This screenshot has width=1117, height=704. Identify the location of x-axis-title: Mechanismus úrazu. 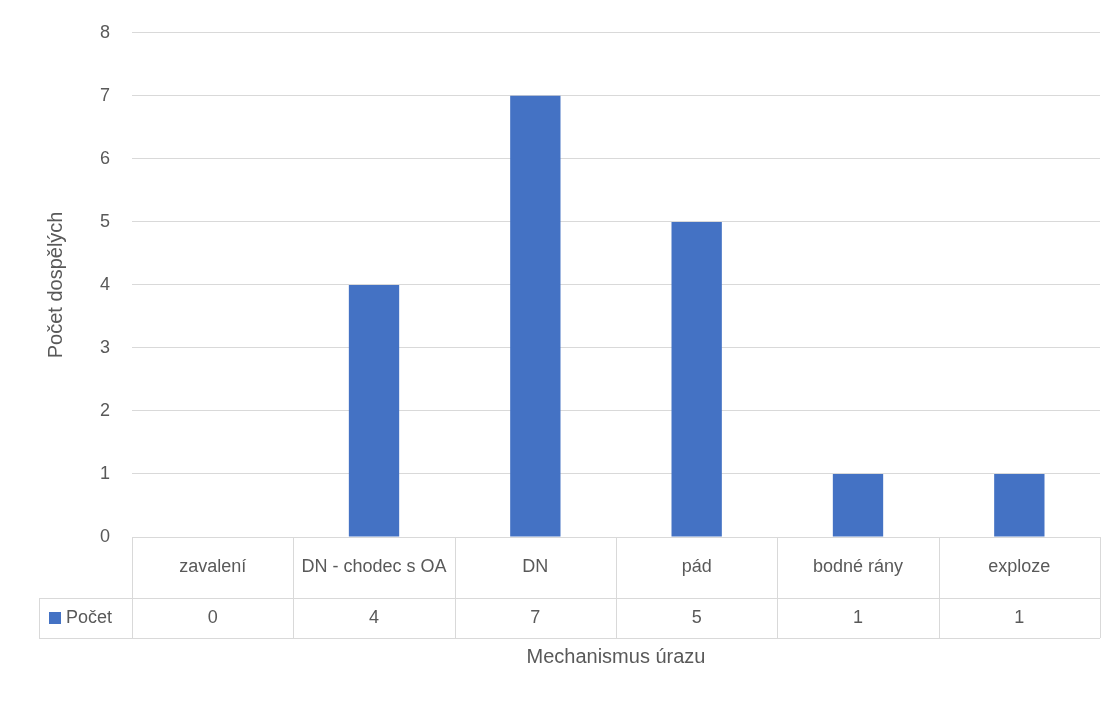
(616, 655).